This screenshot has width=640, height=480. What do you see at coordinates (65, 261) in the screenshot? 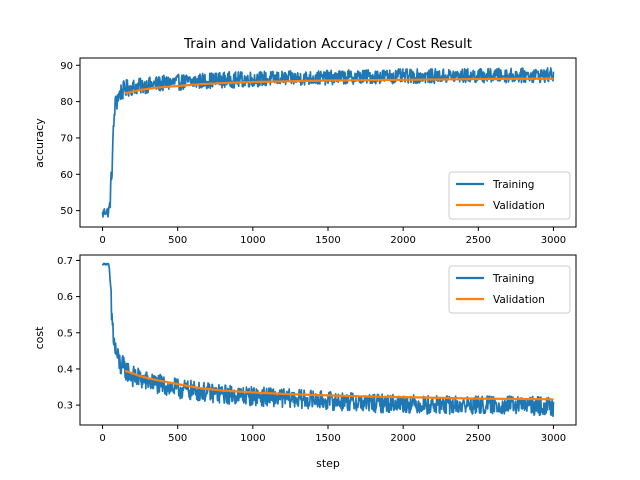
I see `cost-y-tick-label: 0.7` at bounding box center [65, 261].